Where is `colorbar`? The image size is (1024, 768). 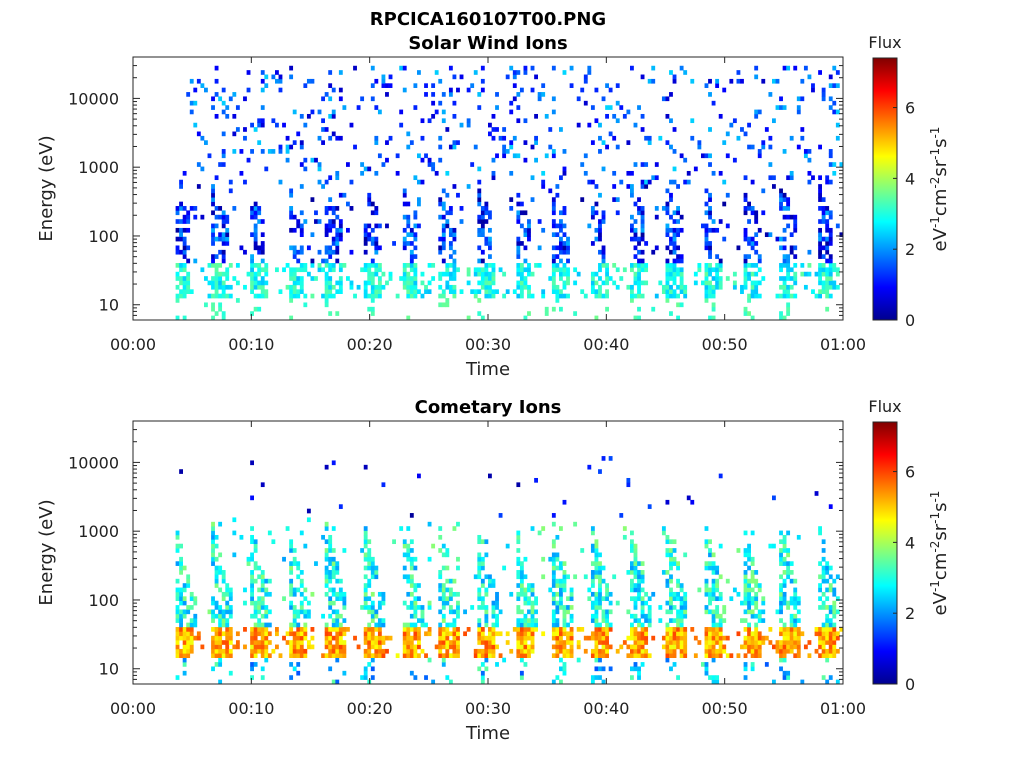 colorbar is located at coordinates (885, 553).